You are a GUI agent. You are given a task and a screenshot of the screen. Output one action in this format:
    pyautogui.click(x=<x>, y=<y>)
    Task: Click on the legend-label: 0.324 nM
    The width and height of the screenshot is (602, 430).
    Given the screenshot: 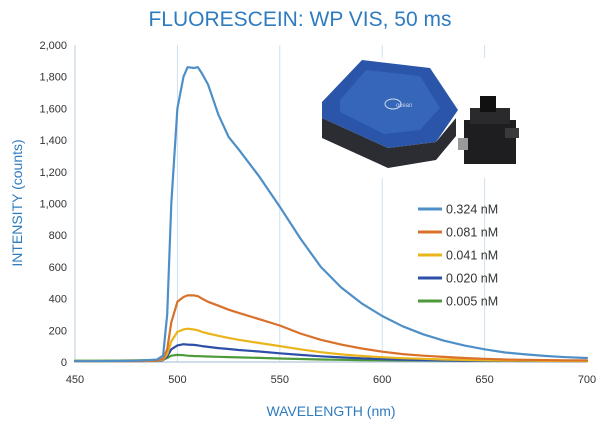 What is the action you would take?
    pyautogui.click(x=472, y=210)
    